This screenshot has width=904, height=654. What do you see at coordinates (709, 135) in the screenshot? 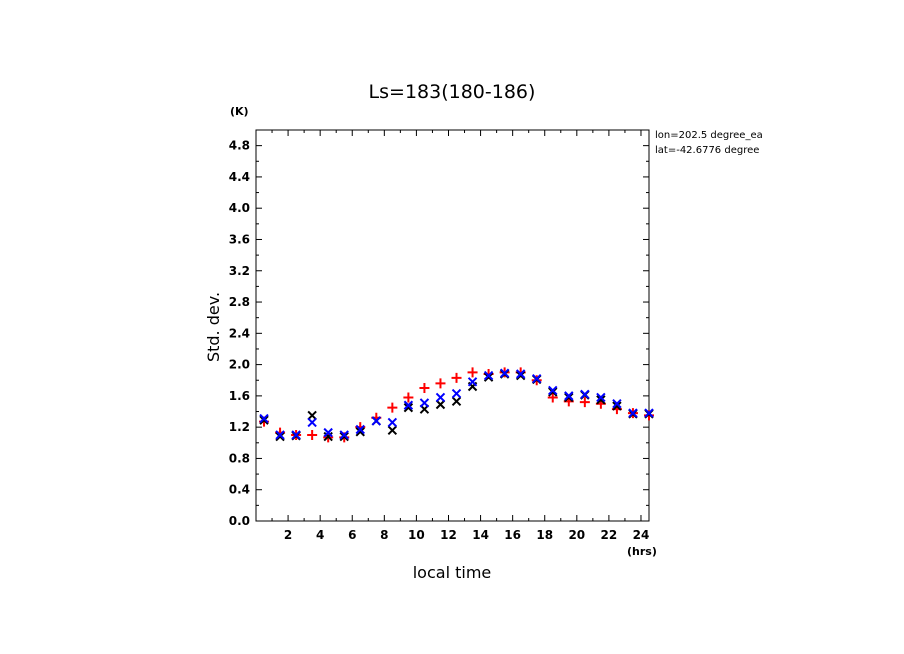
I see `annotation-lon: lon=202.5 degree_ea` at bounding box center [709, 135].